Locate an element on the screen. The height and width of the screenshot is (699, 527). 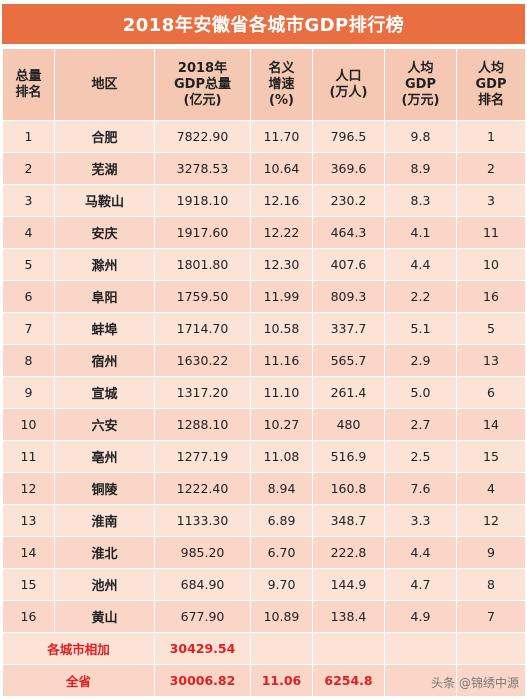
population-cell: 348.7 is located at coordinates (348, 520).